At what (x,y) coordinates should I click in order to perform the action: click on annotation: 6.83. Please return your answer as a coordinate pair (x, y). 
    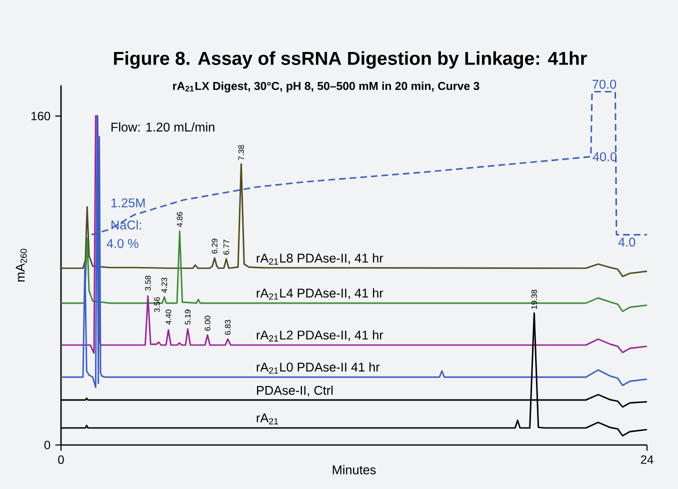
    Looking at the image, I should click on (227, 327).